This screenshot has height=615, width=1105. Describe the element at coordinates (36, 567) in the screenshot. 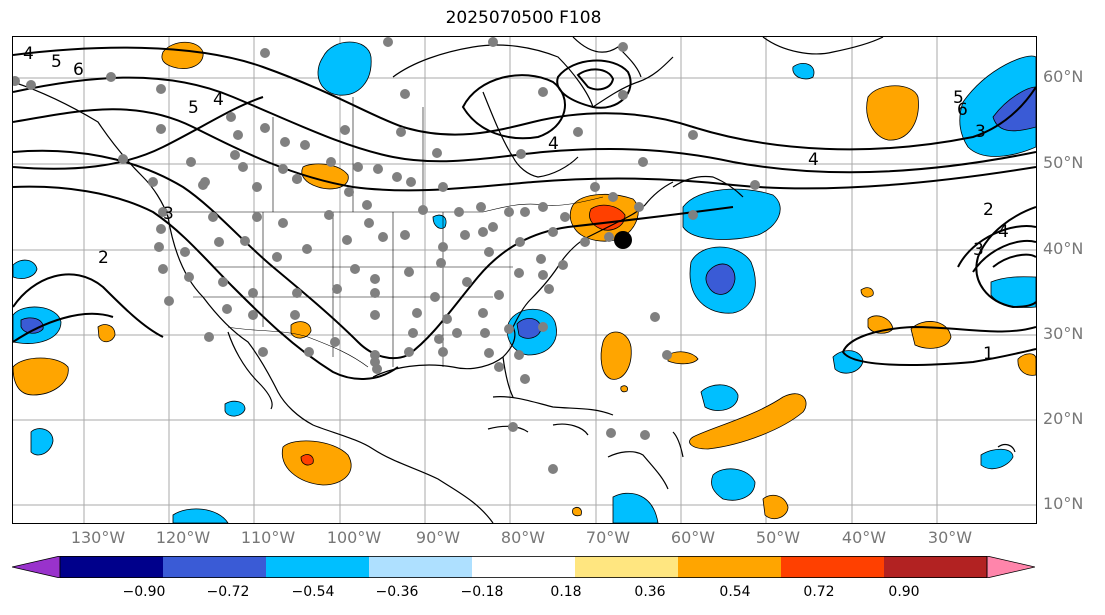

I see `colorbar-extend-low` at that location.